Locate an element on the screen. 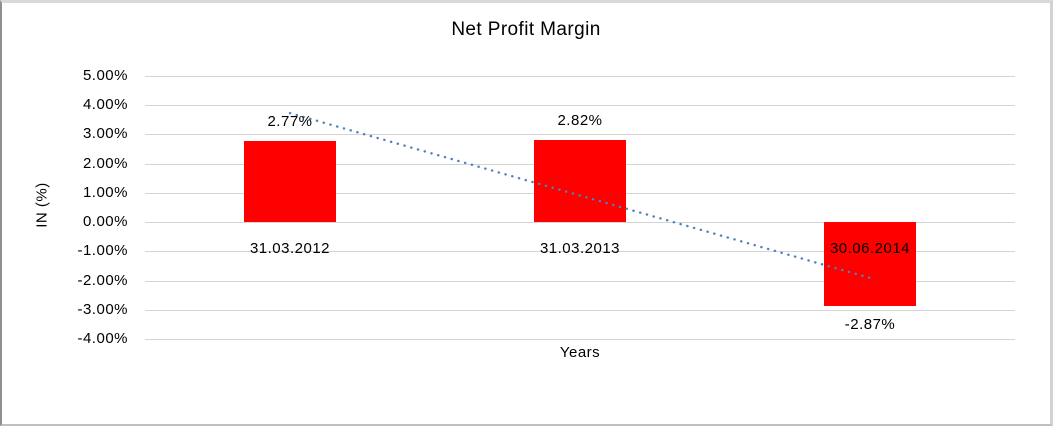  y-tick-label: 4.00% is located at coordinates (105, 105).